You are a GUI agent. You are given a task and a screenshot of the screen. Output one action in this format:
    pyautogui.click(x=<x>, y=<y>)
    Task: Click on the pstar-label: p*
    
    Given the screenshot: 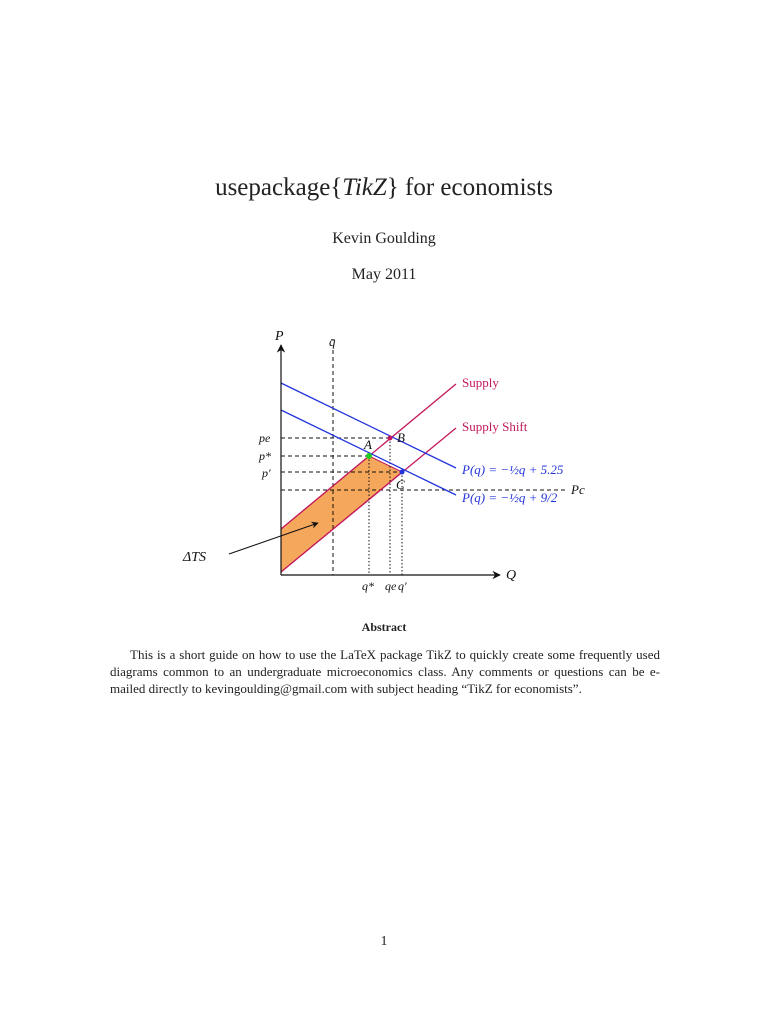 What is the action you would take?
    pyautogui.click(x=264, y=456)
    